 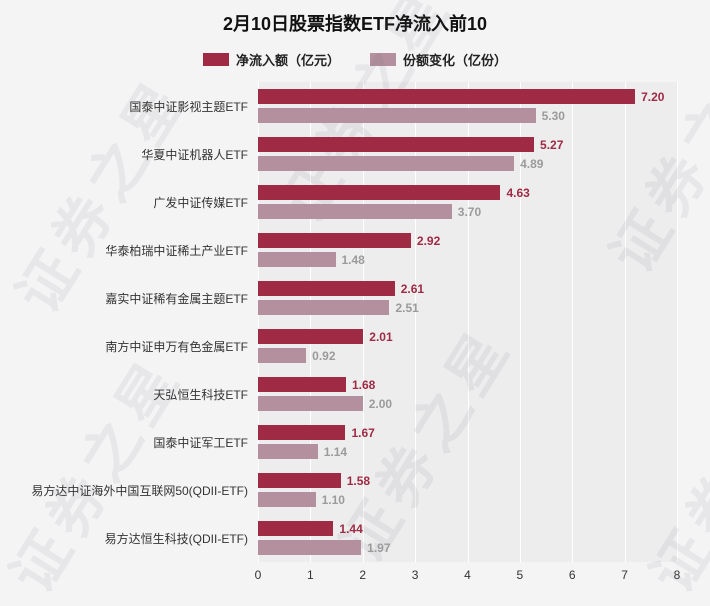 What do you see at coordinates (412, 288) in the screenshot?
I see `net-inflow-value: 2.61` at bounding box center [412, 288].